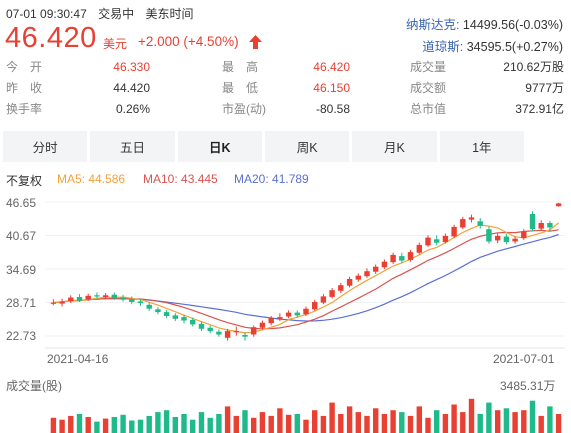  What do you see at coordinates (91, 179) in the screenshot?
I see `ma5-legend: MA5: 44.586` at bounding box center [91, 179].